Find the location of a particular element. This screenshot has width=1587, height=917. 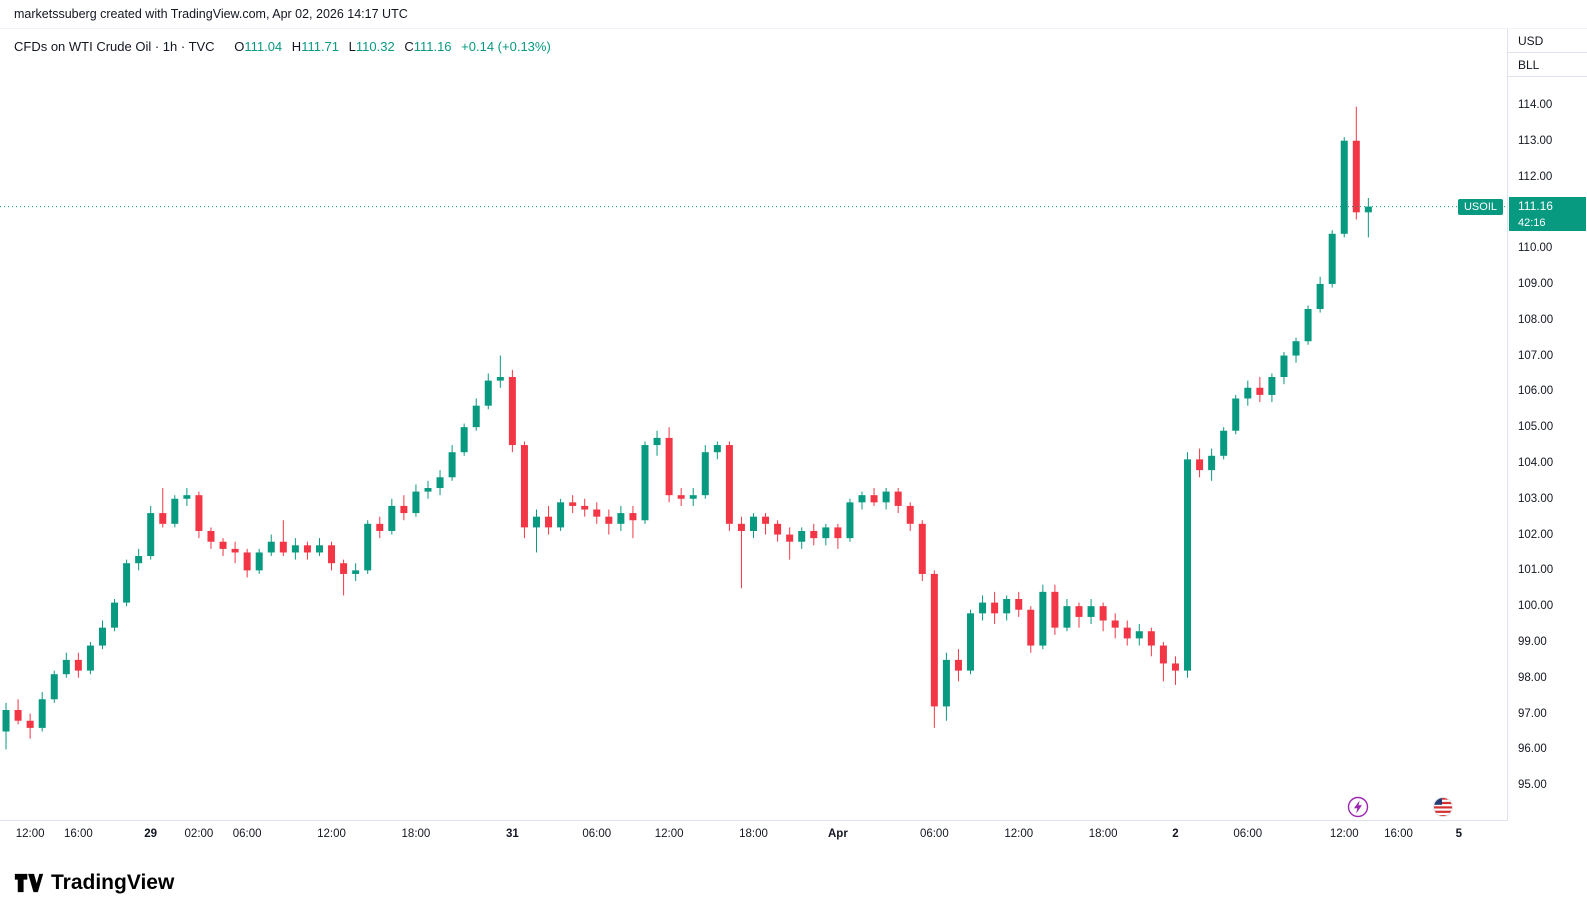

currency-label: USD is located at coordinates (1547, 41).